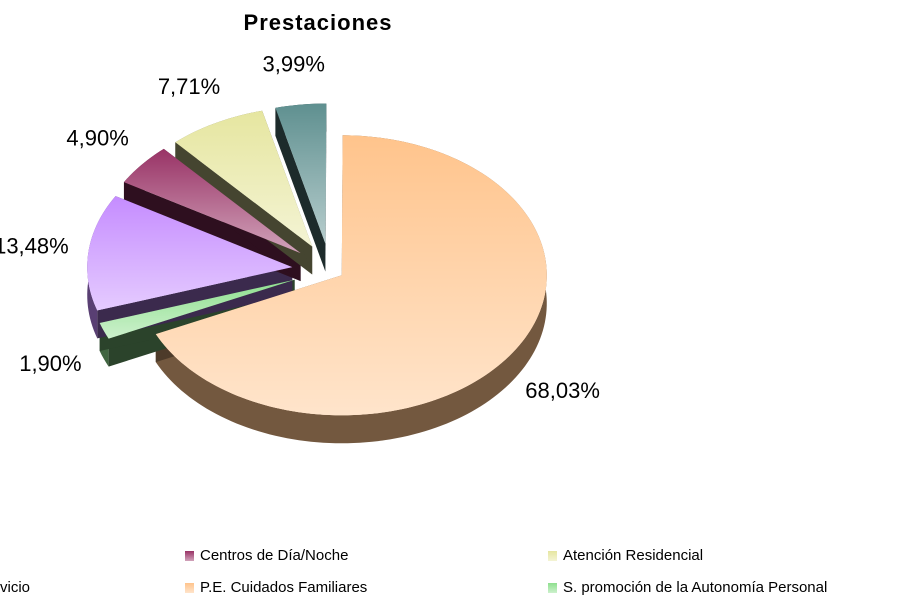 This screenshot has width=901, height=597. I want to click on data-label: 13,48%, so click(34, 245).